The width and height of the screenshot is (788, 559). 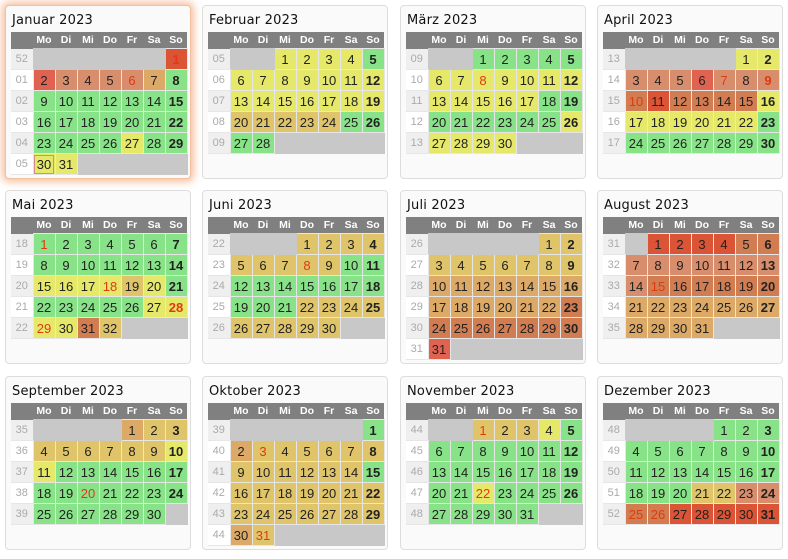 What do you see at coordinates (702, 328) in the screenshot?
I see `day-cell: 31` at bounding box center [702, 328].